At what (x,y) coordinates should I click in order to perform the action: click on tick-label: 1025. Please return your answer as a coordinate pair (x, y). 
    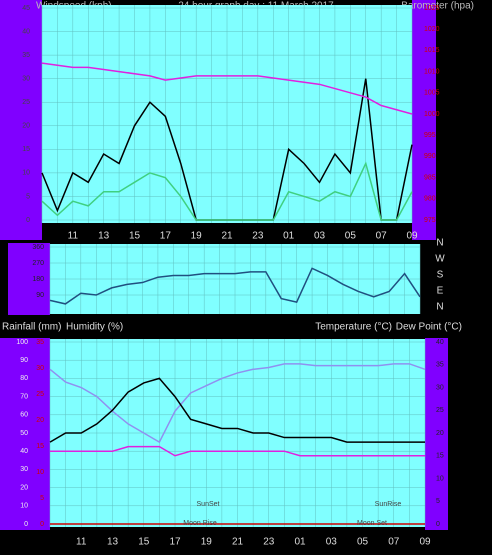
    Looking at the image, I should click on (432, 8).